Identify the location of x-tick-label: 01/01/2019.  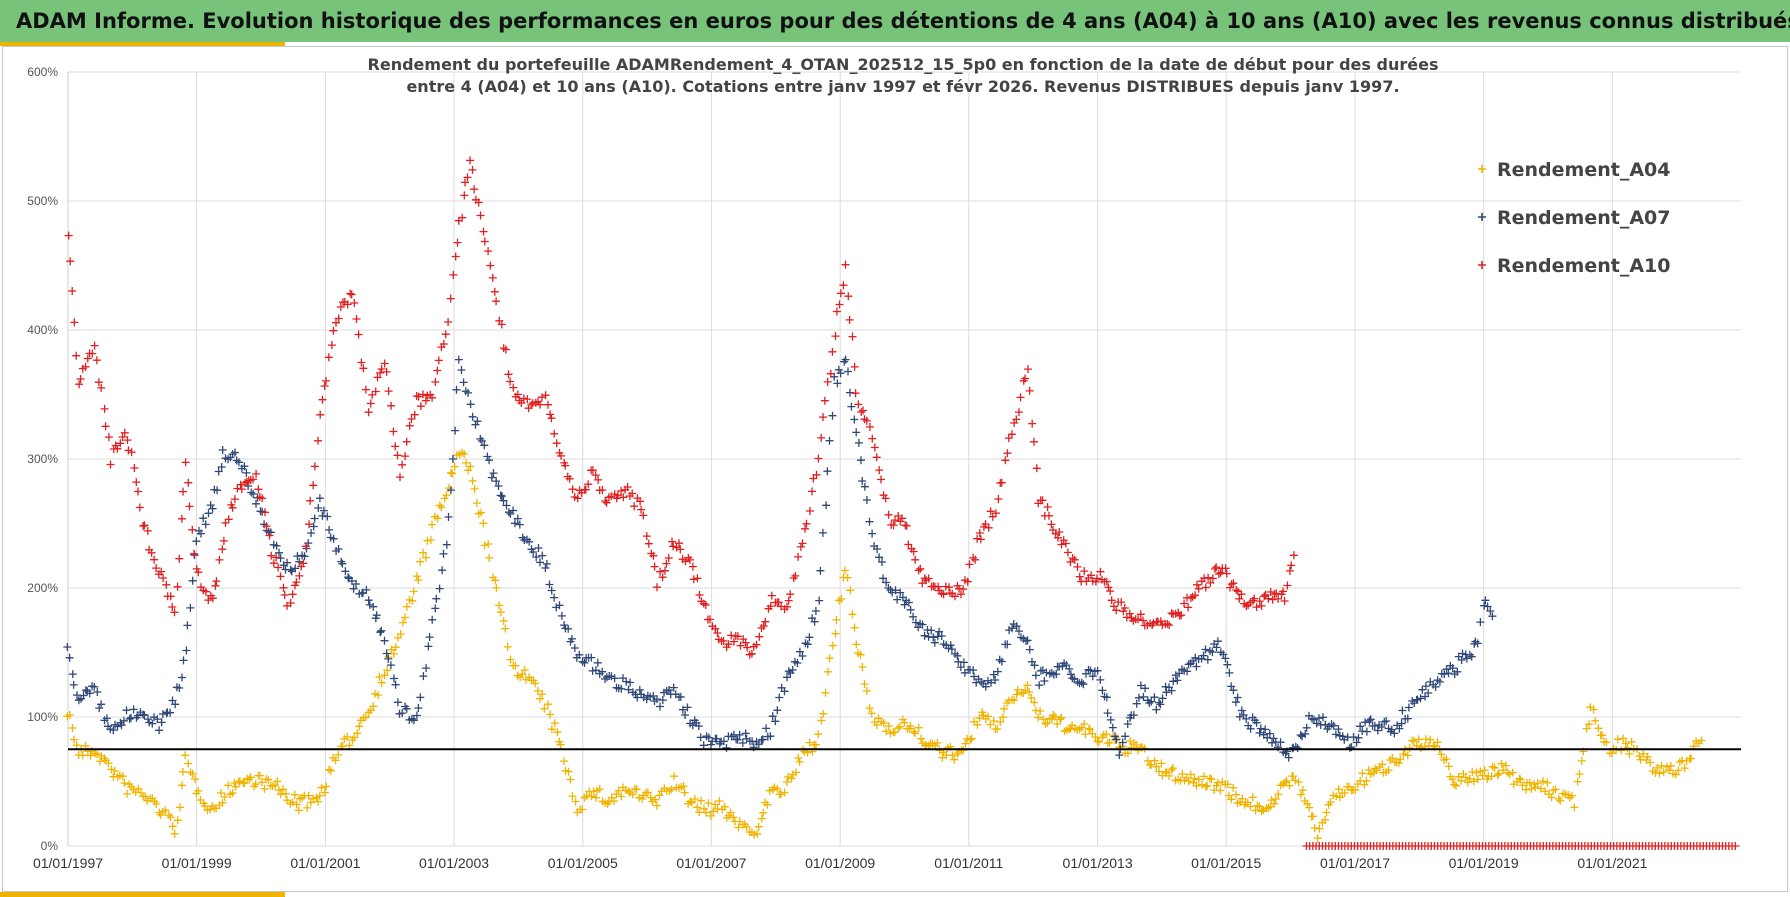
(1484, 863).